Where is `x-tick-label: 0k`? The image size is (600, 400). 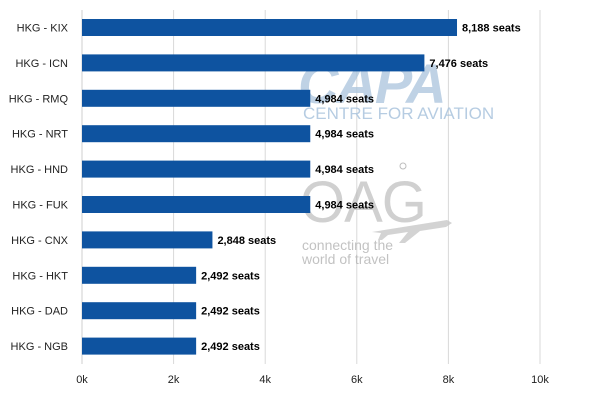
x-tick-label: 0k is located at coordinates (82, 380).